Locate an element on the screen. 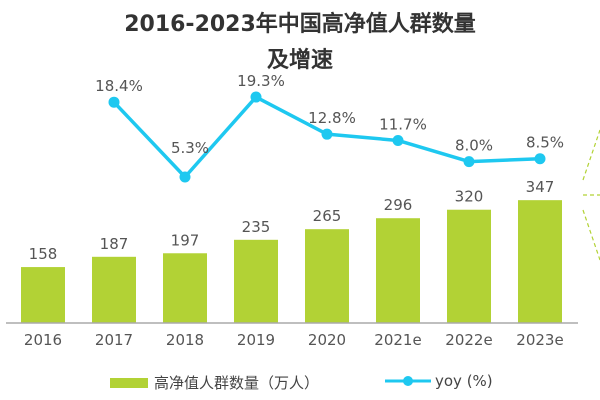 The height and width of the screenshot is (400, 600). x-tick-label: 2017 is located at coordinates (114, 340).